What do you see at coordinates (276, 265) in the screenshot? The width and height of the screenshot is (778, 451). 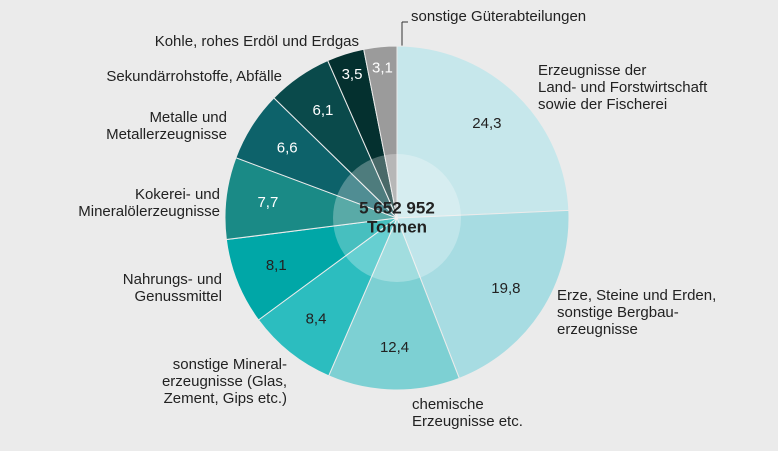 I see `value-label: 8,1` at bounding box center [276, 265].